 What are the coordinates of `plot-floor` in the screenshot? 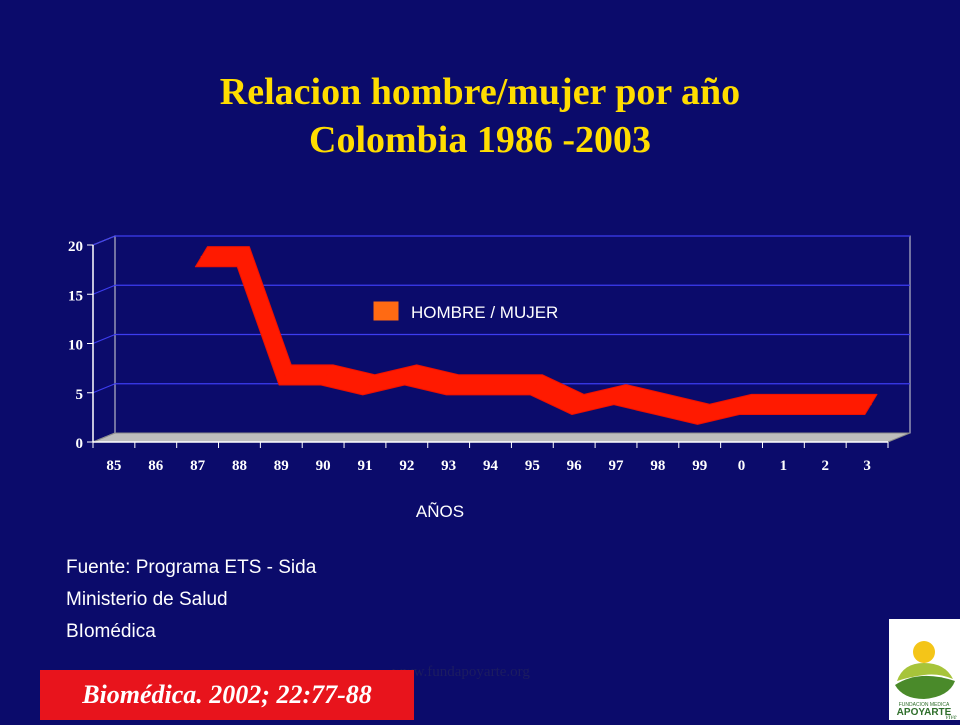 It's located at (501, 437).